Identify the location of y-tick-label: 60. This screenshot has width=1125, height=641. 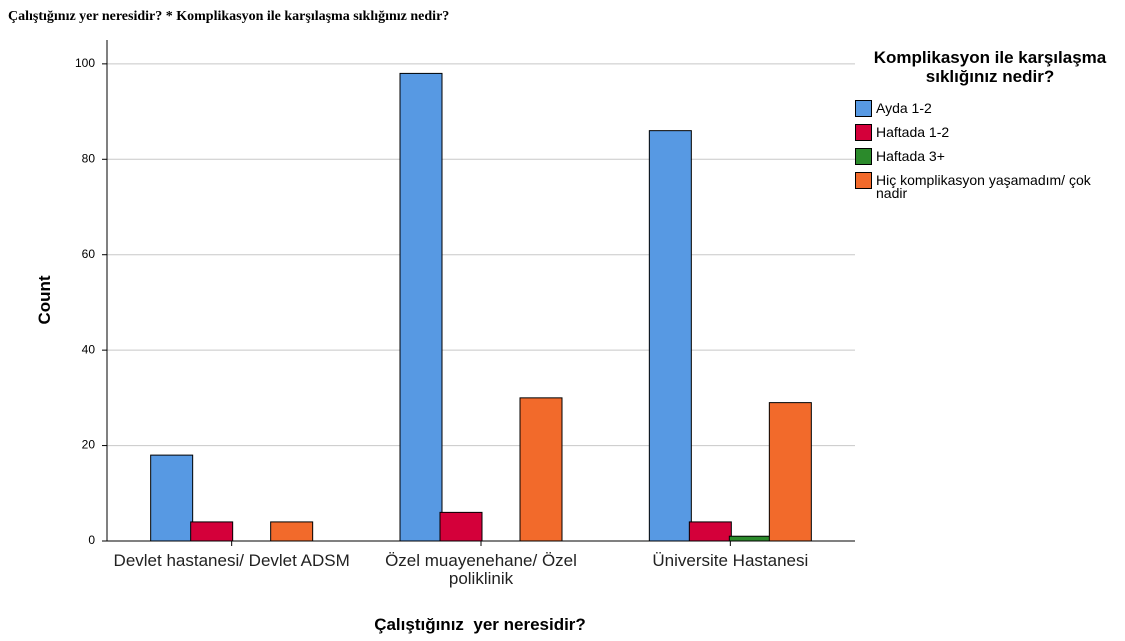
(89, 254).